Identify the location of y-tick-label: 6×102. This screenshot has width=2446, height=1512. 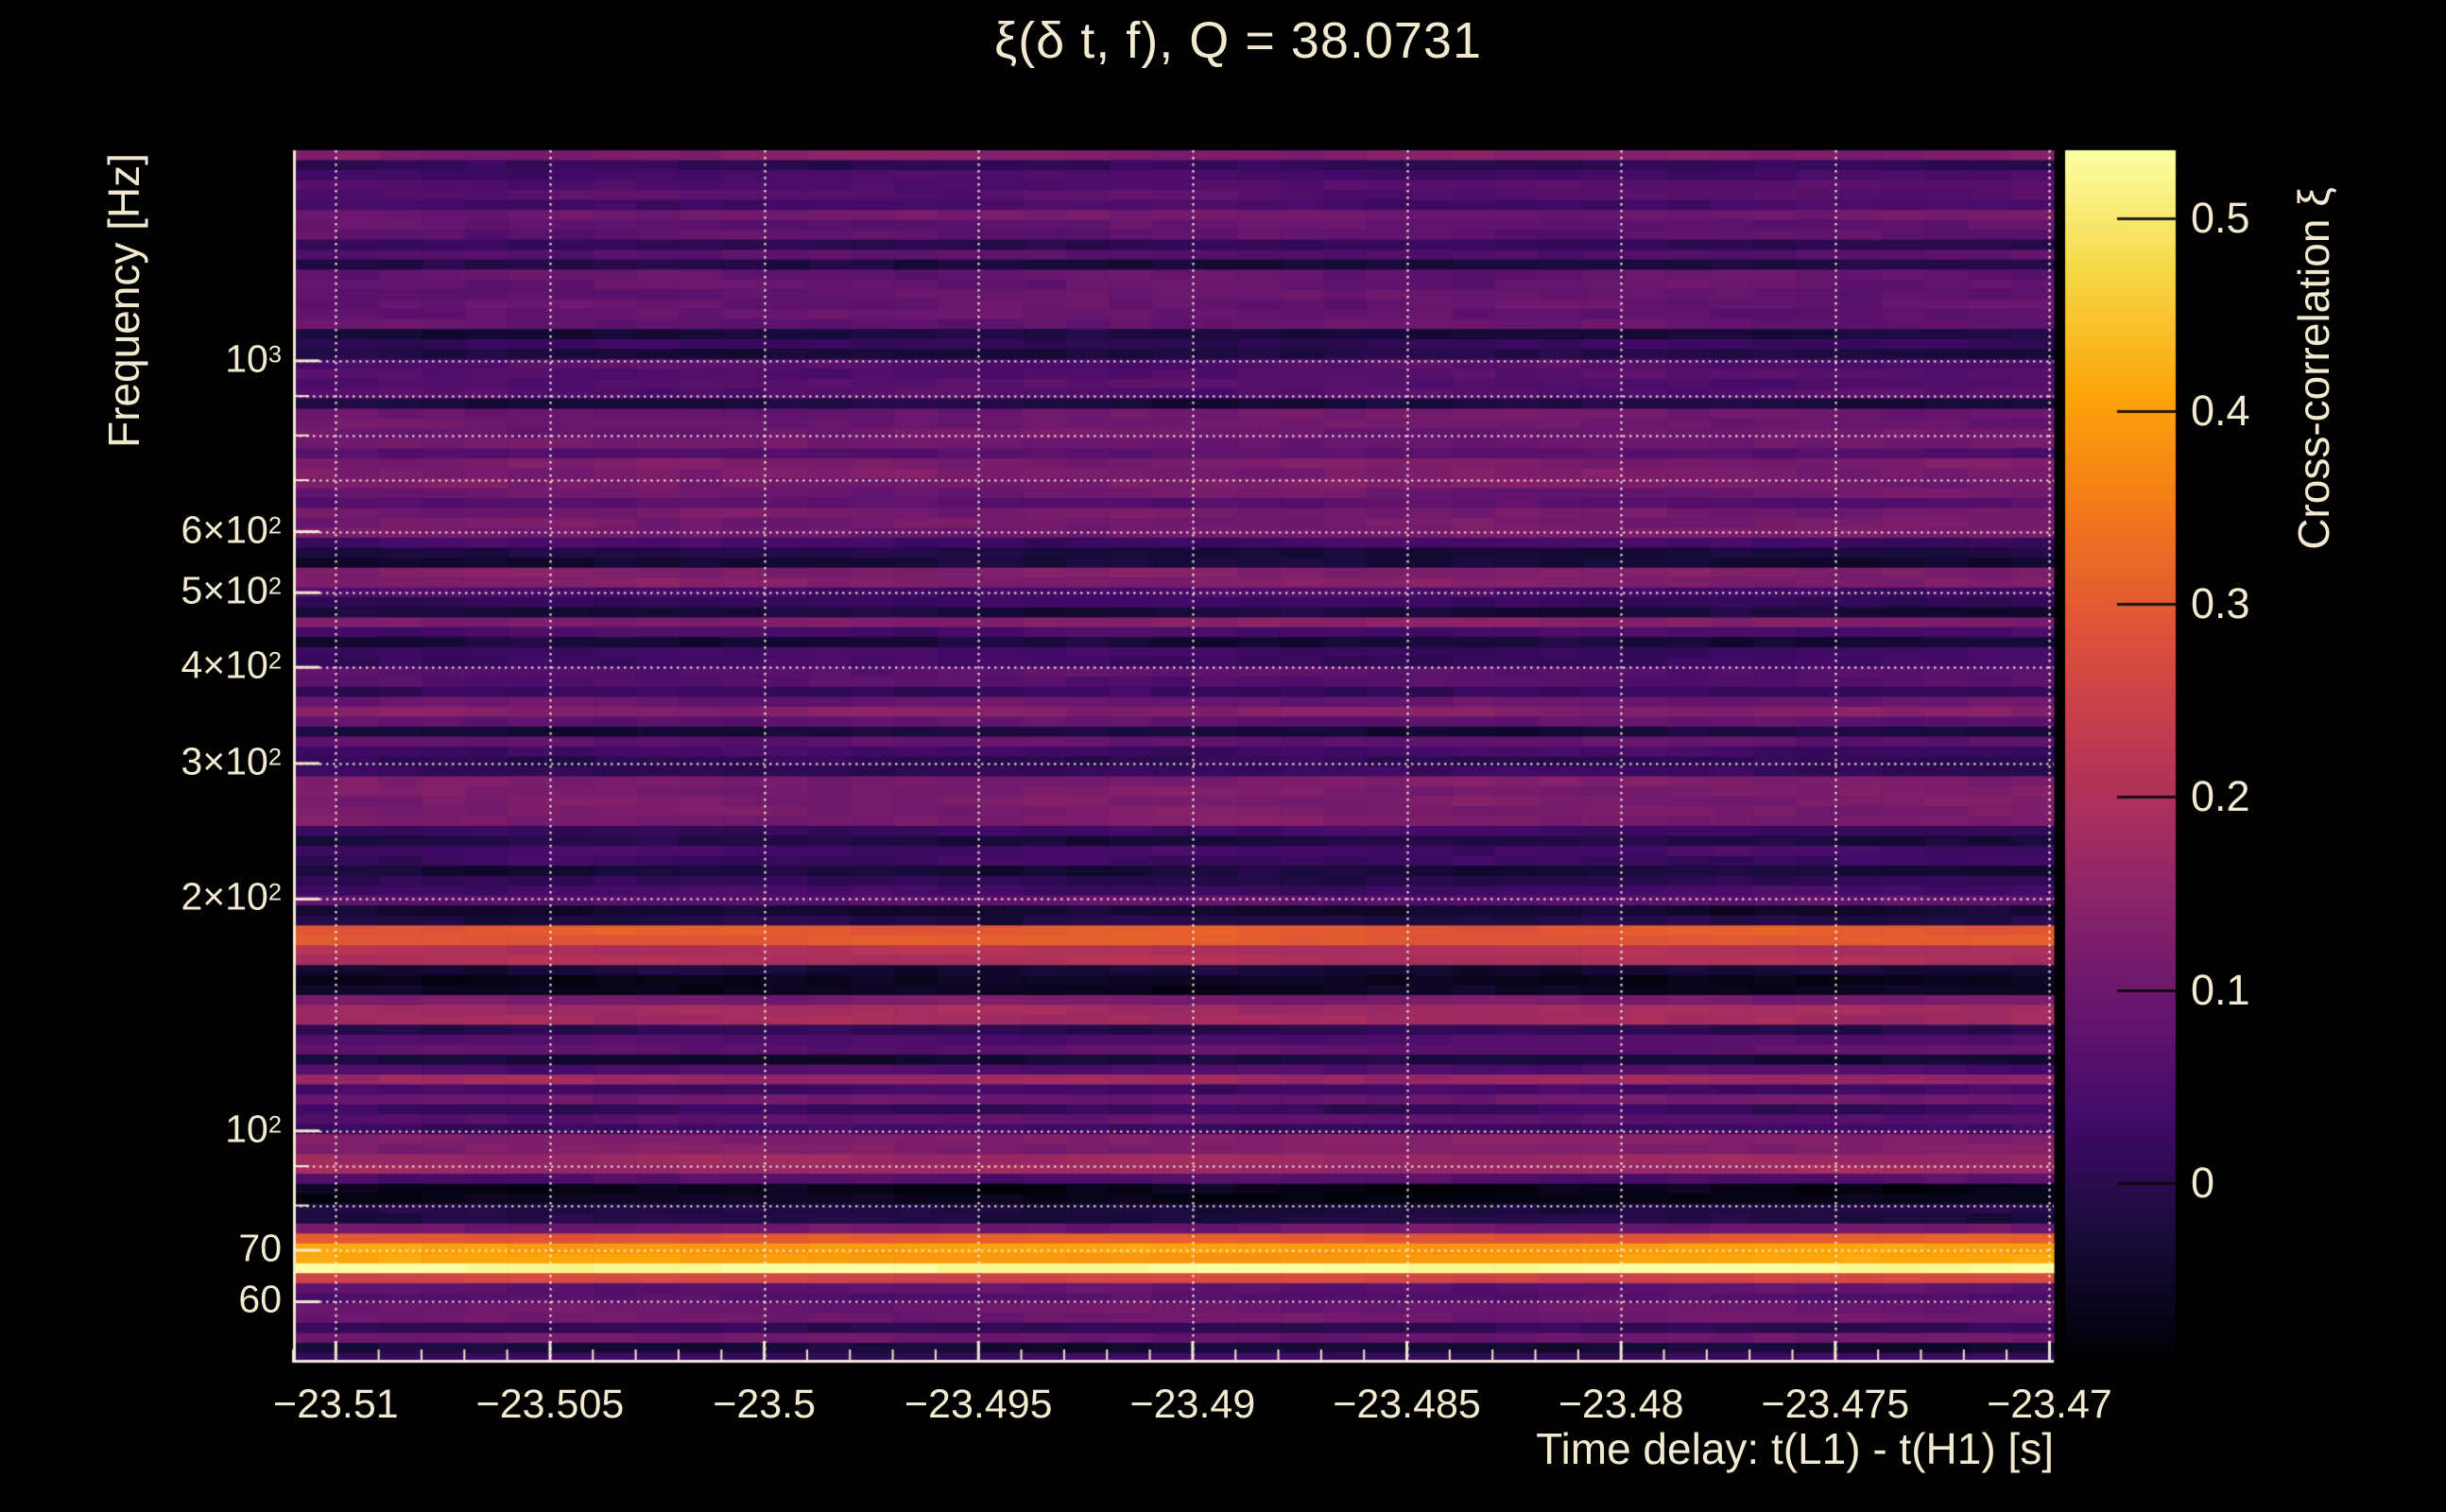
(232, 529).